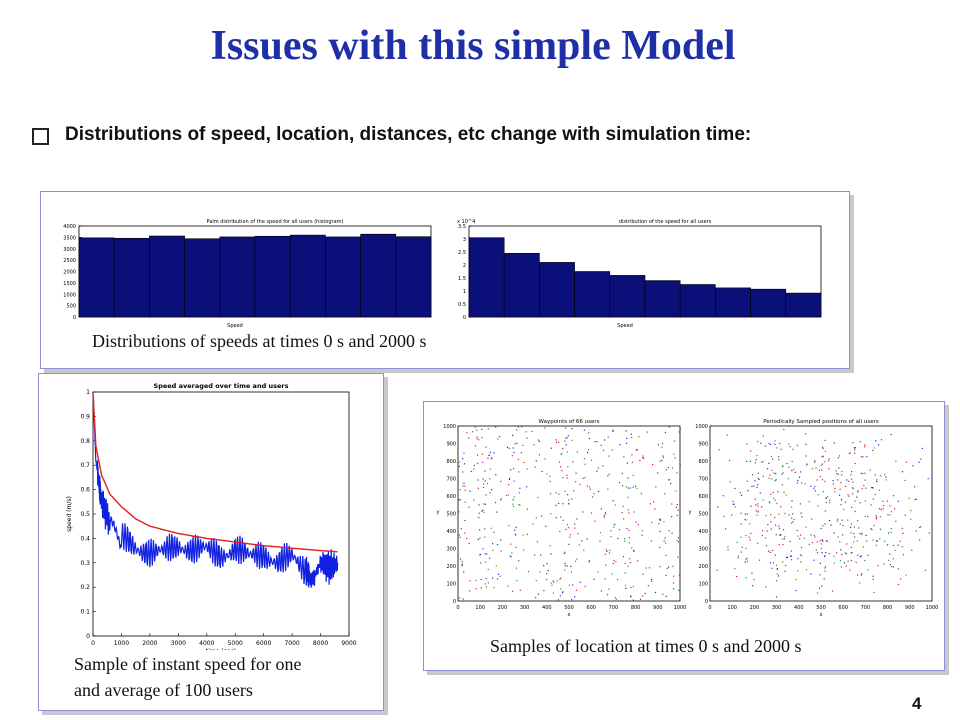 The image size is (960, 720). Describe the element at coordinates (917, 703) in the screenshot. I see `page-number: 4` at that location.